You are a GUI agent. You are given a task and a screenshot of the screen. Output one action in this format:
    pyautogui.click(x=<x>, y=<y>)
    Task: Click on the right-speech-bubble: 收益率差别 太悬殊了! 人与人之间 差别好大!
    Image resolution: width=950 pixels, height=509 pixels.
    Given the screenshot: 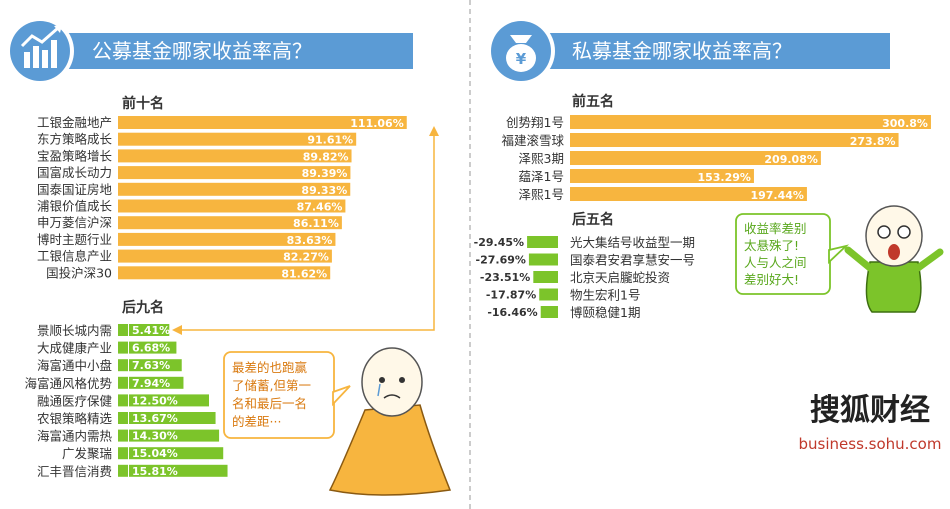 What is the action you would take?
    pyautogui.click(x=792, y=254)
    